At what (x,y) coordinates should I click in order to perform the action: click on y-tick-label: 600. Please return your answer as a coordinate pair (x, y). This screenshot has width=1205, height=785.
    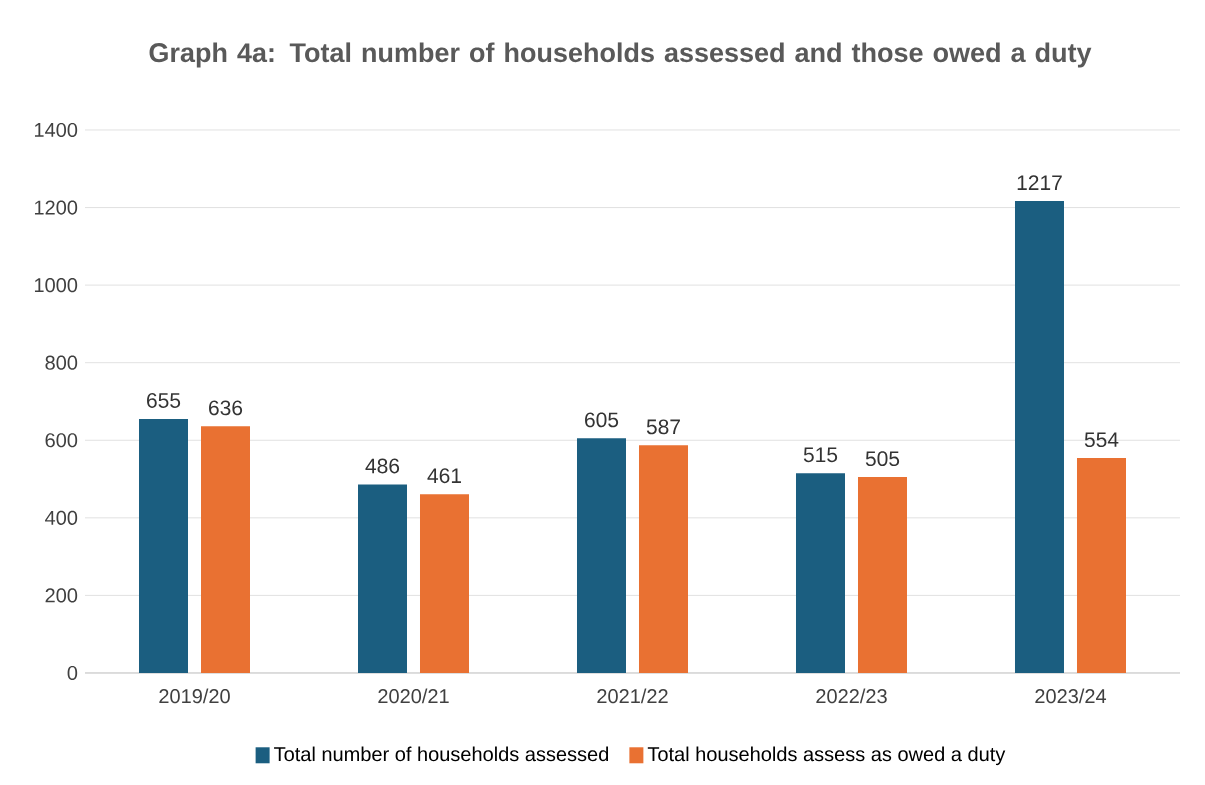
    Looking at the image, I should click on (61, 440).